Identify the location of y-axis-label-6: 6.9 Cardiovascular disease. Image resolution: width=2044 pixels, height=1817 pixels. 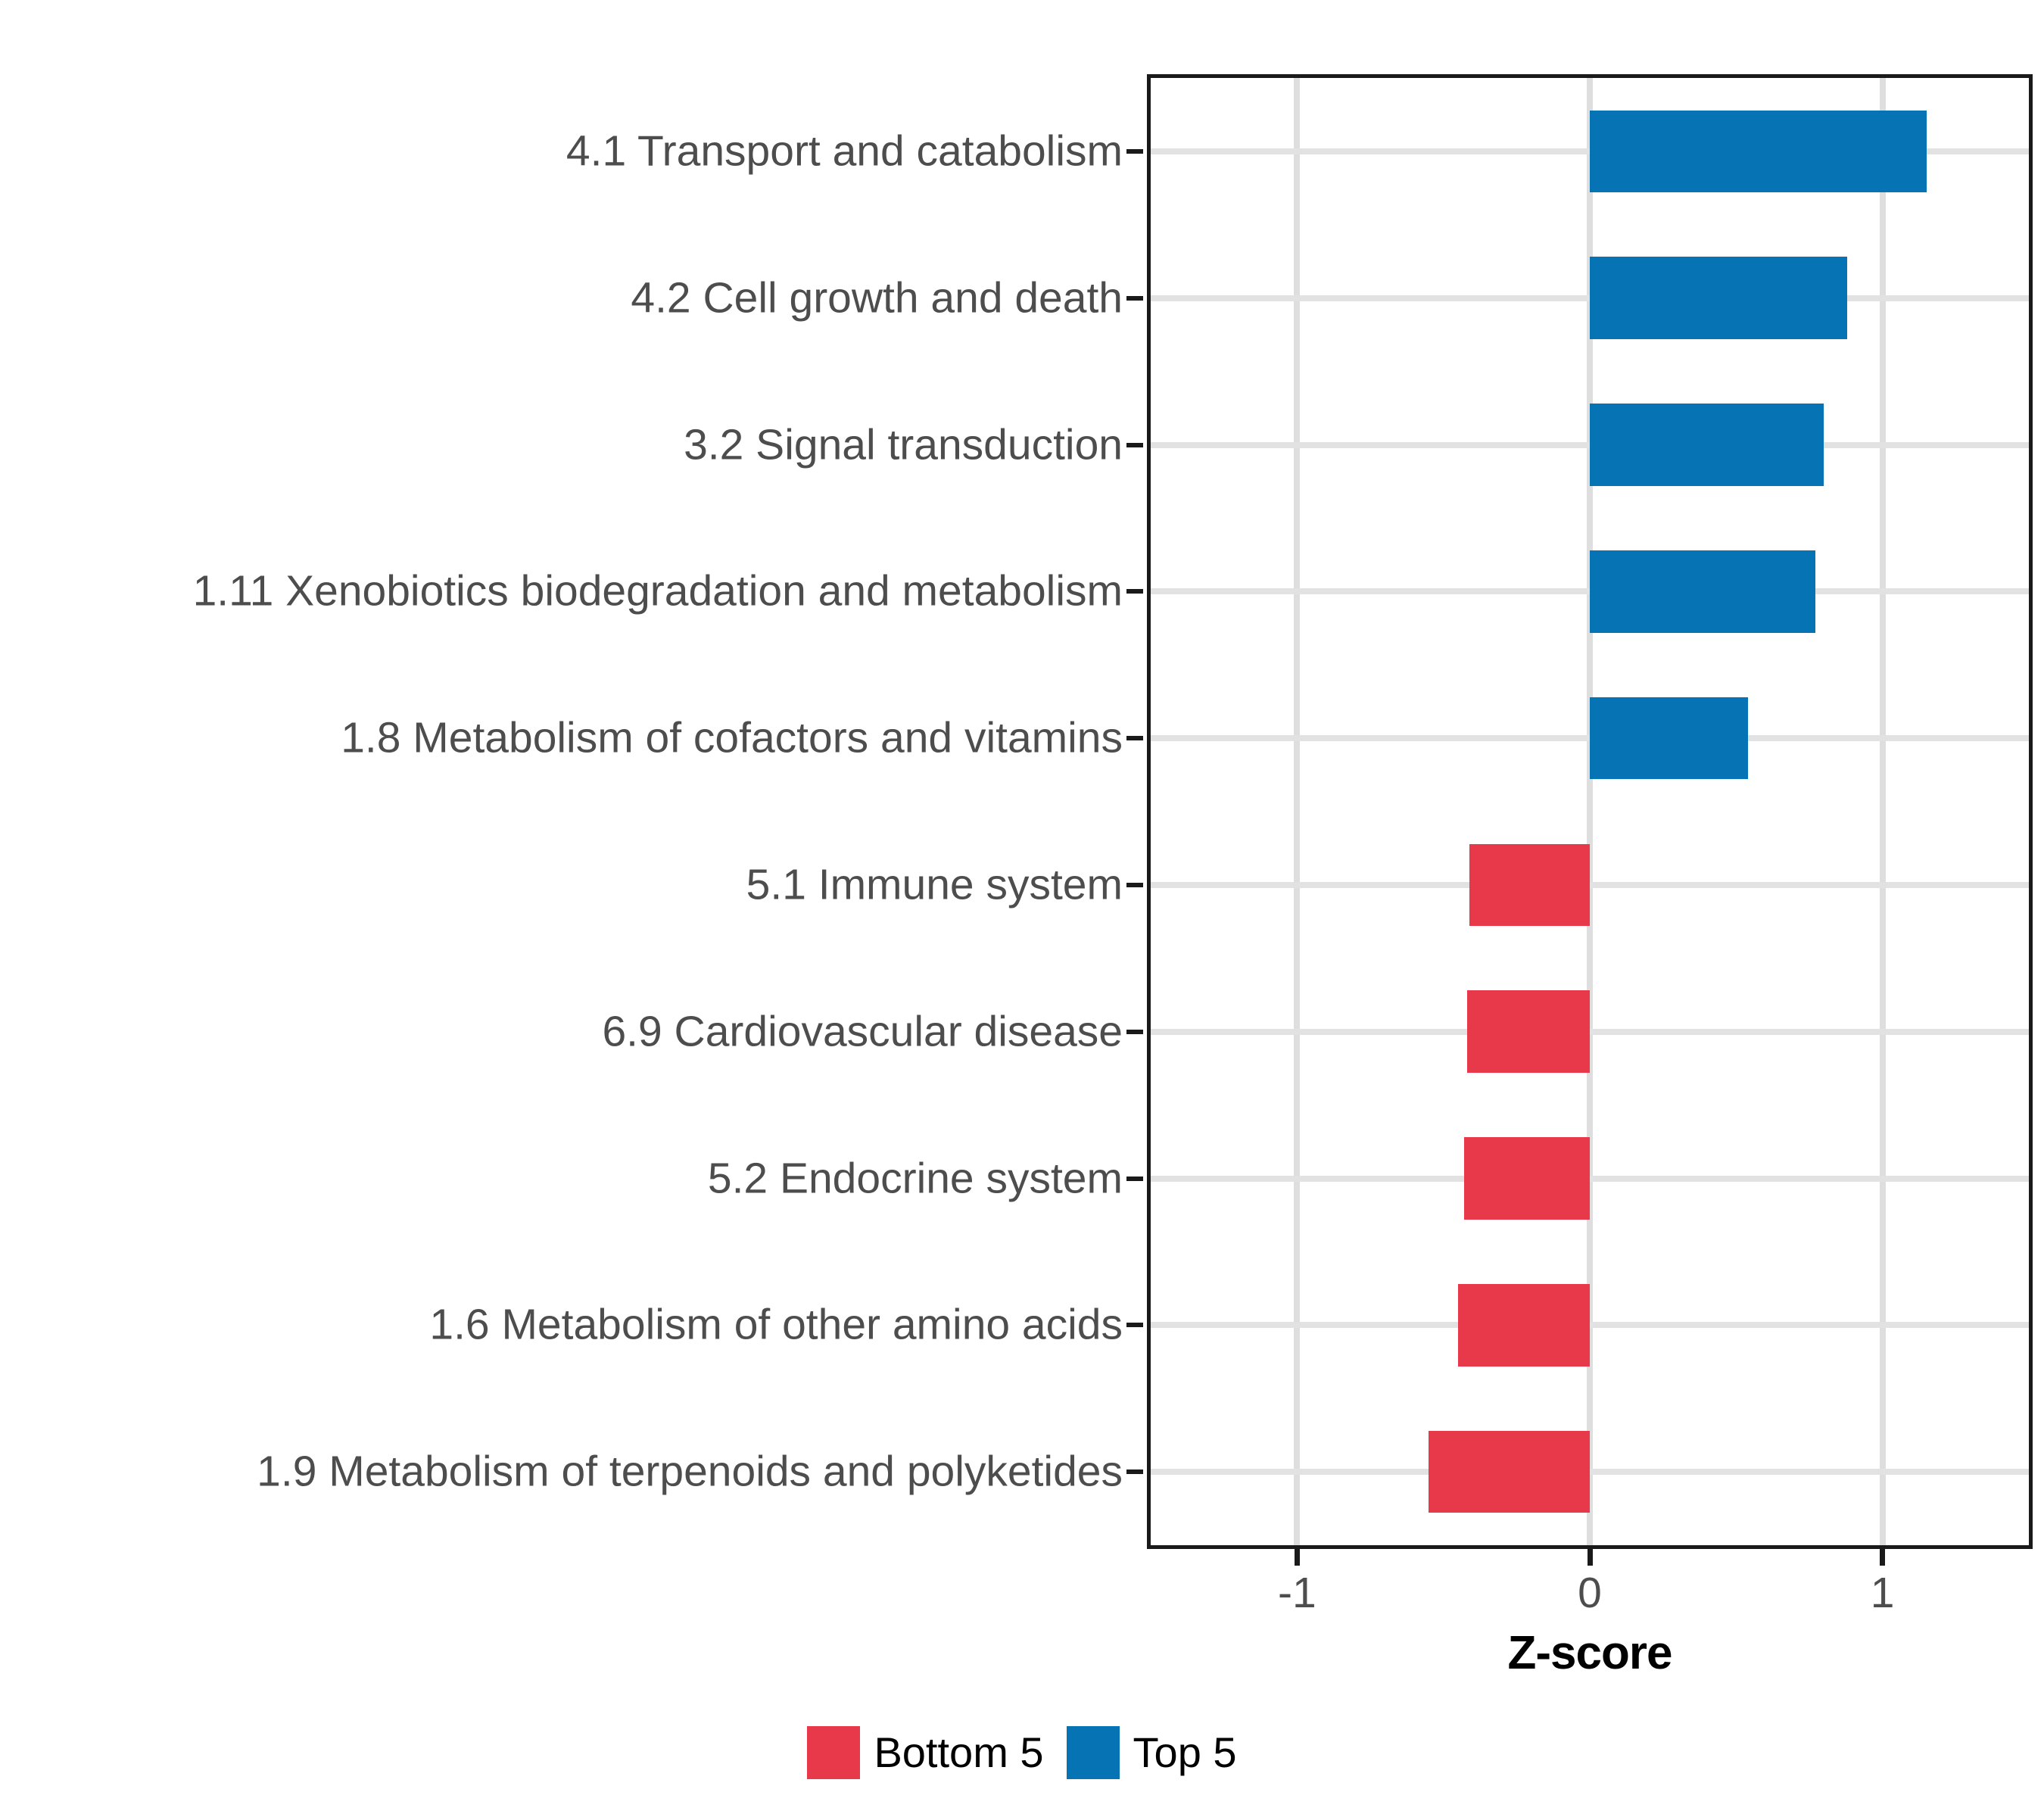
(862, 1031).